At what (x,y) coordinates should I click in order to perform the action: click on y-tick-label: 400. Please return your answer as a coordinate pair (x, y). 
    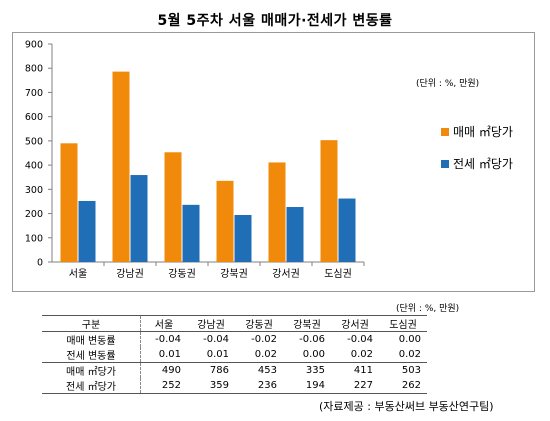
    Looking at the image, I should click on (34, 166).